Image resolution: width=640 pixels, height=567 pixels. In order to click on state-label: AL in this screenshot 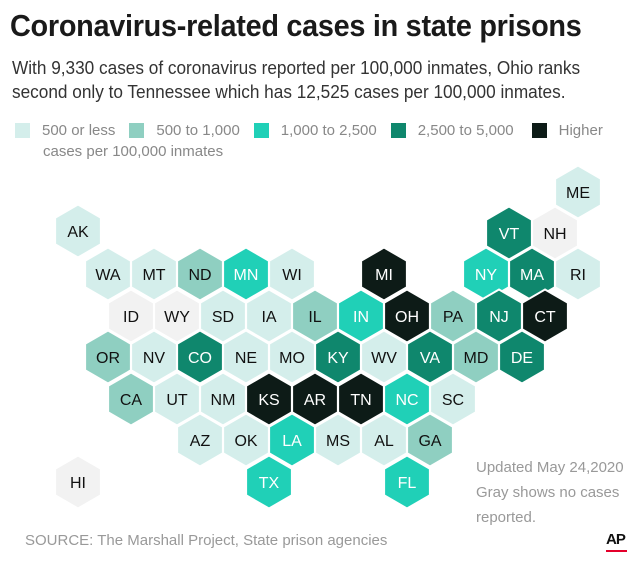, I will do `click(384, 441)`.